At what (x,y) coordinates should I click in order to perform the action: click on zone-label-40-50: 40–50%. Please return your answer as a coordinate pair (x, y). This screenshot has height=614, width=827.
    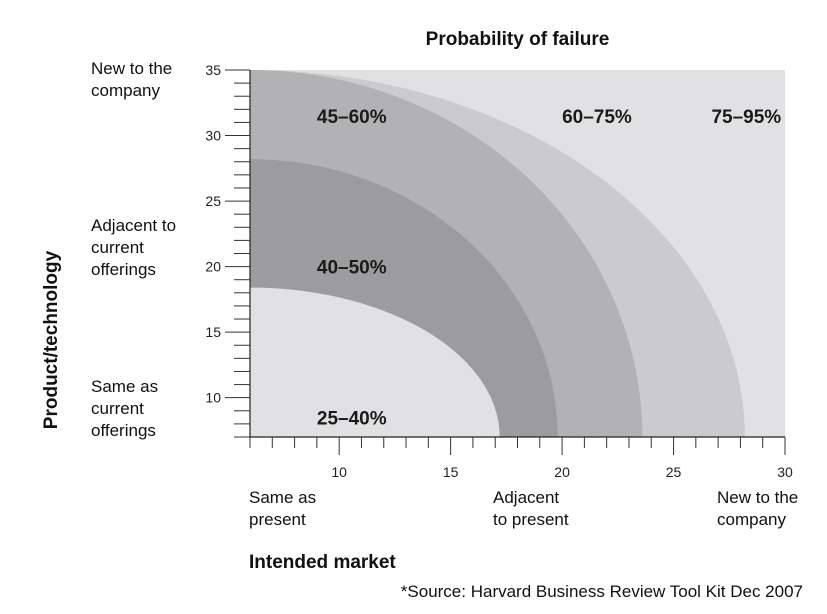
    Looking at the image, I should click on (352, 268).